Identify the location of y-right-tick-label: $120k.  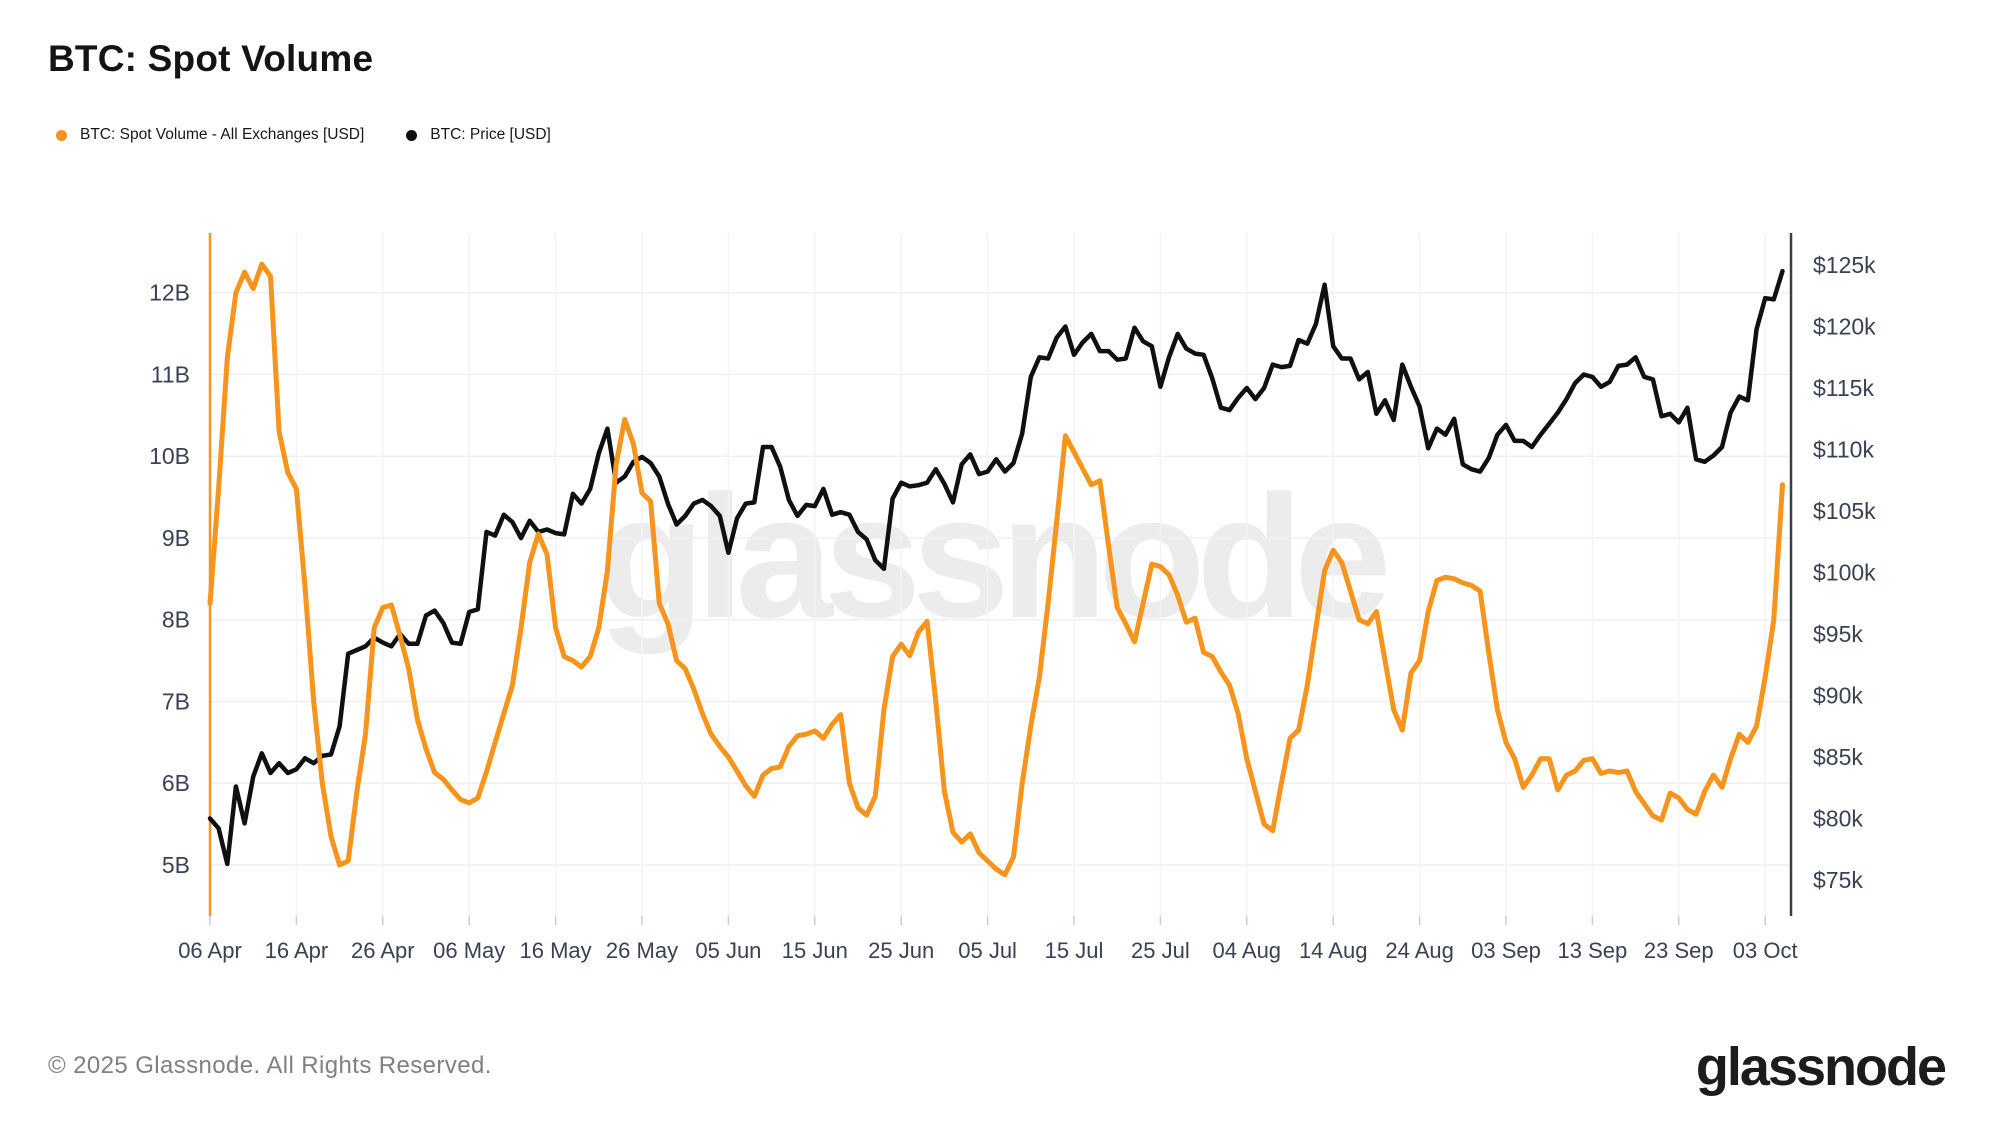
(1844, 327).